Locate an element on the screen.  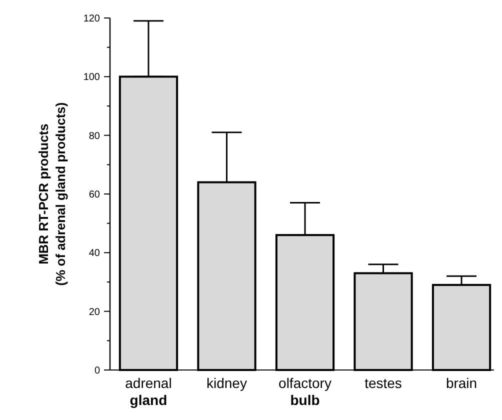
y-axis-title: MBR RT-PCR products (% of adrenal gland products) is located at coordinates (52, 194).